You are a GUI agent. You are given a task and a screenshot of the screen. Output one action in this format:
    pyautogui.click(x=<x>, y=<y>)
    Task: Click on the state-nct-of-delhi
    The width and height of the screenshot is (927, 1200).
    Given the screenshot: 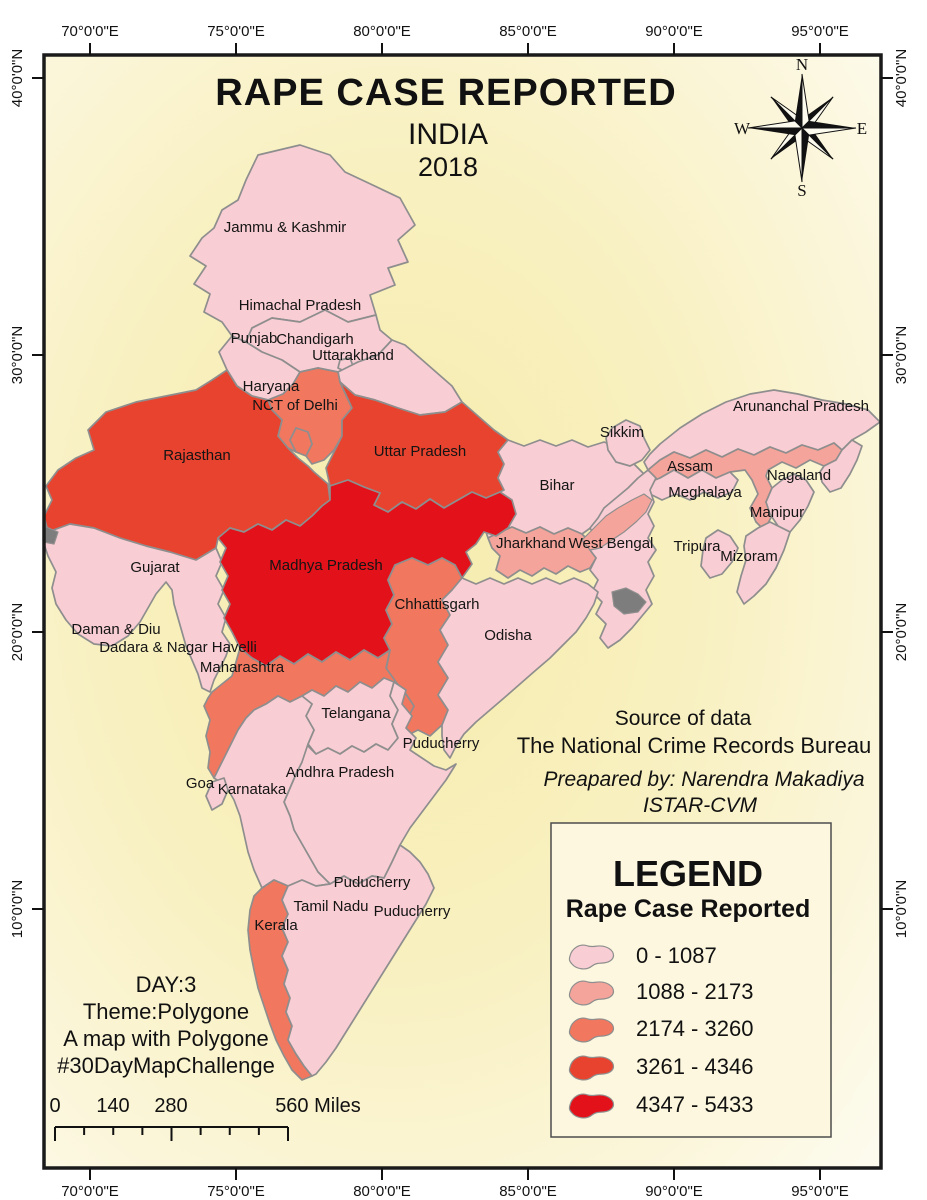 What is the action you would take?
    pyautogui.click(x=301, y=442)
    